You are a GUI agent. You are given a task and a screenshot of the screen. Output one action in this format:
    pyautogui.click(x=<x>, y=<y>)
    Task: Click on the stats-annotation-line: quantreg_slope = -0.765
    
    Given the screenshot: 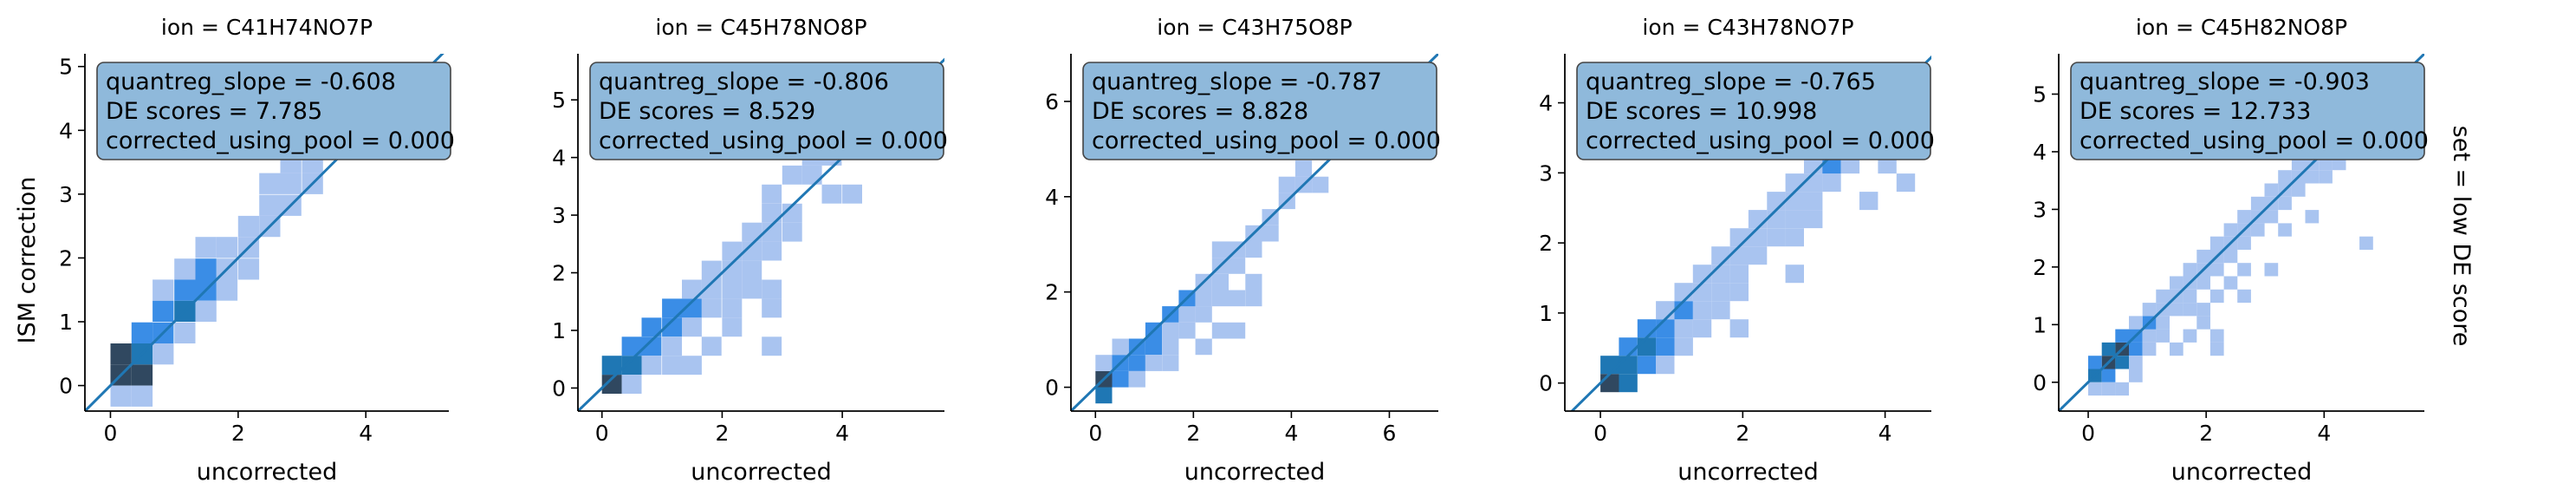 What is the action you would take?
    pyautogui.click(x=1731, y=82)
    